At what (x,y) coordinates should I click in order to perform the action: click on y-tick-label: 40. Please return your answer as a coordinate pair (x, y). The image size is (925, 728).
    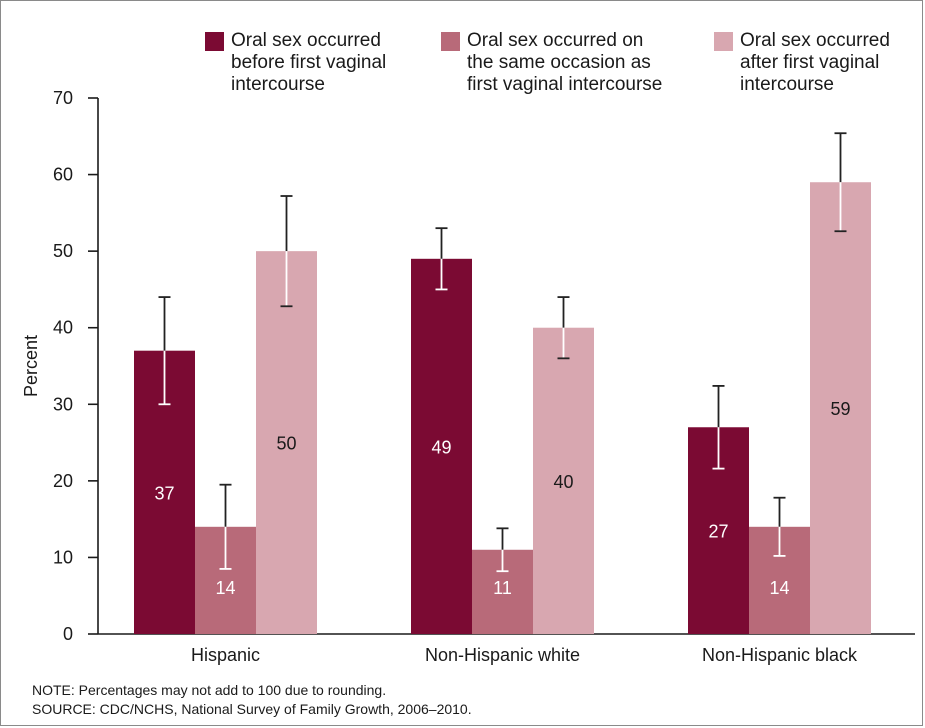
    Looking at the image, I should click on (63, 328).